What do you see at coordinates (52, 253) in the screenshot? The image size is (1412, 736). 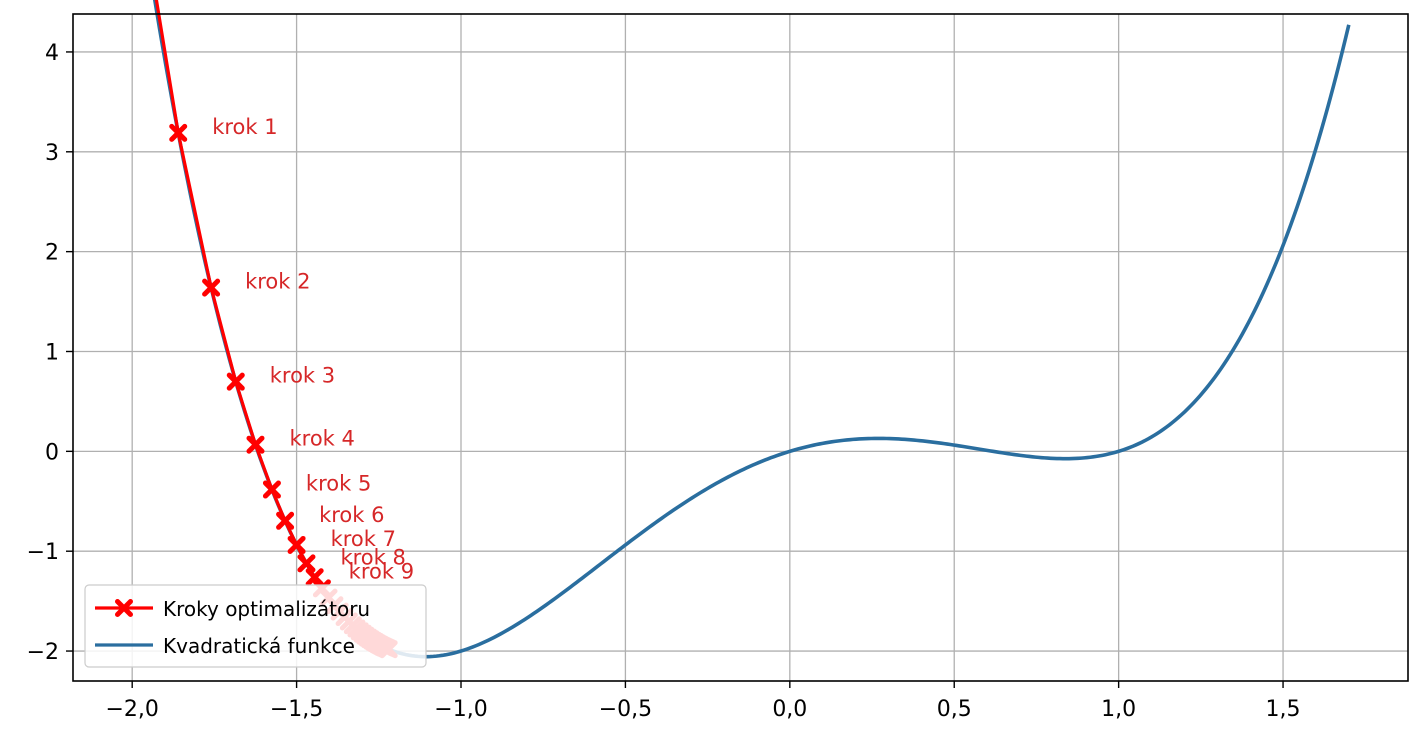 I see `y-tick-label: 2` at bounding box center [52, 253].